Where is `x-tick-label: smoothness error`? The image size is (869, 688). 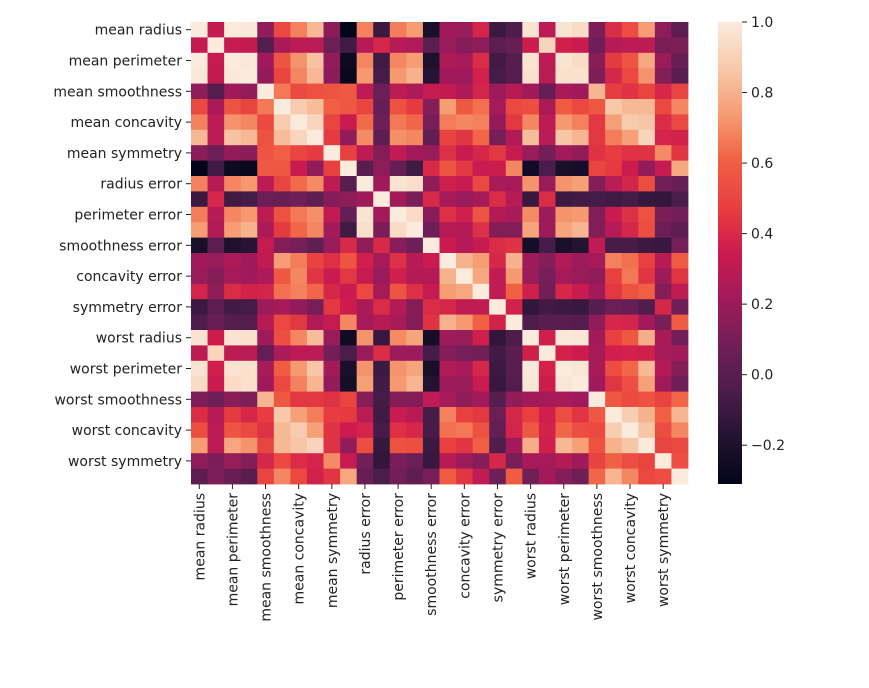
x-tick-label: smoothness error is located at coordinates (432, 554).